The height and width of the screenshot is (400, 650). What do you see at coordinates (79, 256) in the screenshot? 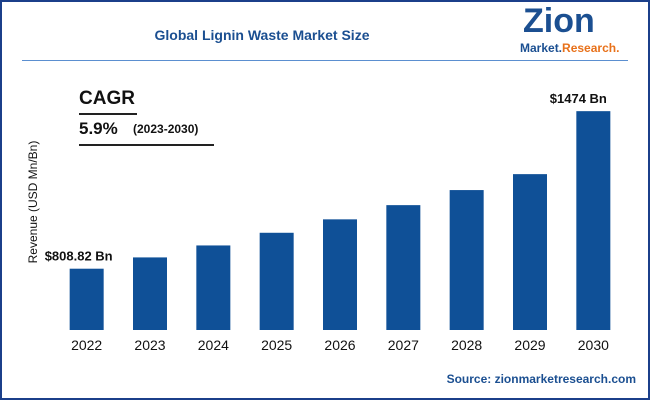
I see `data-label-2022: $808.82 Bn` at bounding box center [79, 256].